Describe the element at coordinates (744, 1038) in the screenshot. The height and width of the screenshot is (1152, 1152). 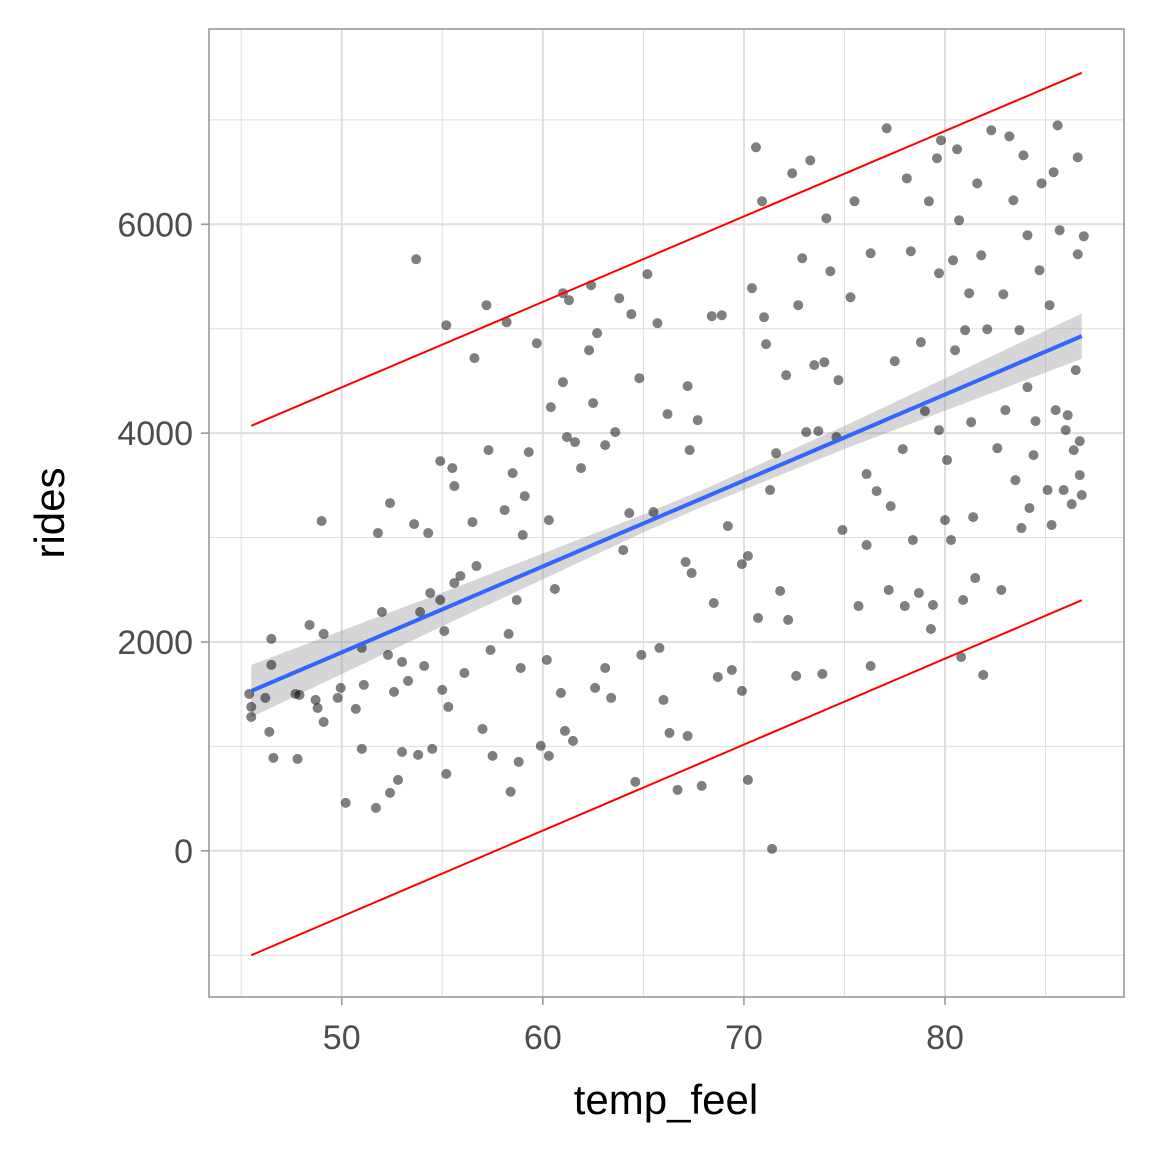
I see `x-tick-label: 70` at that location.